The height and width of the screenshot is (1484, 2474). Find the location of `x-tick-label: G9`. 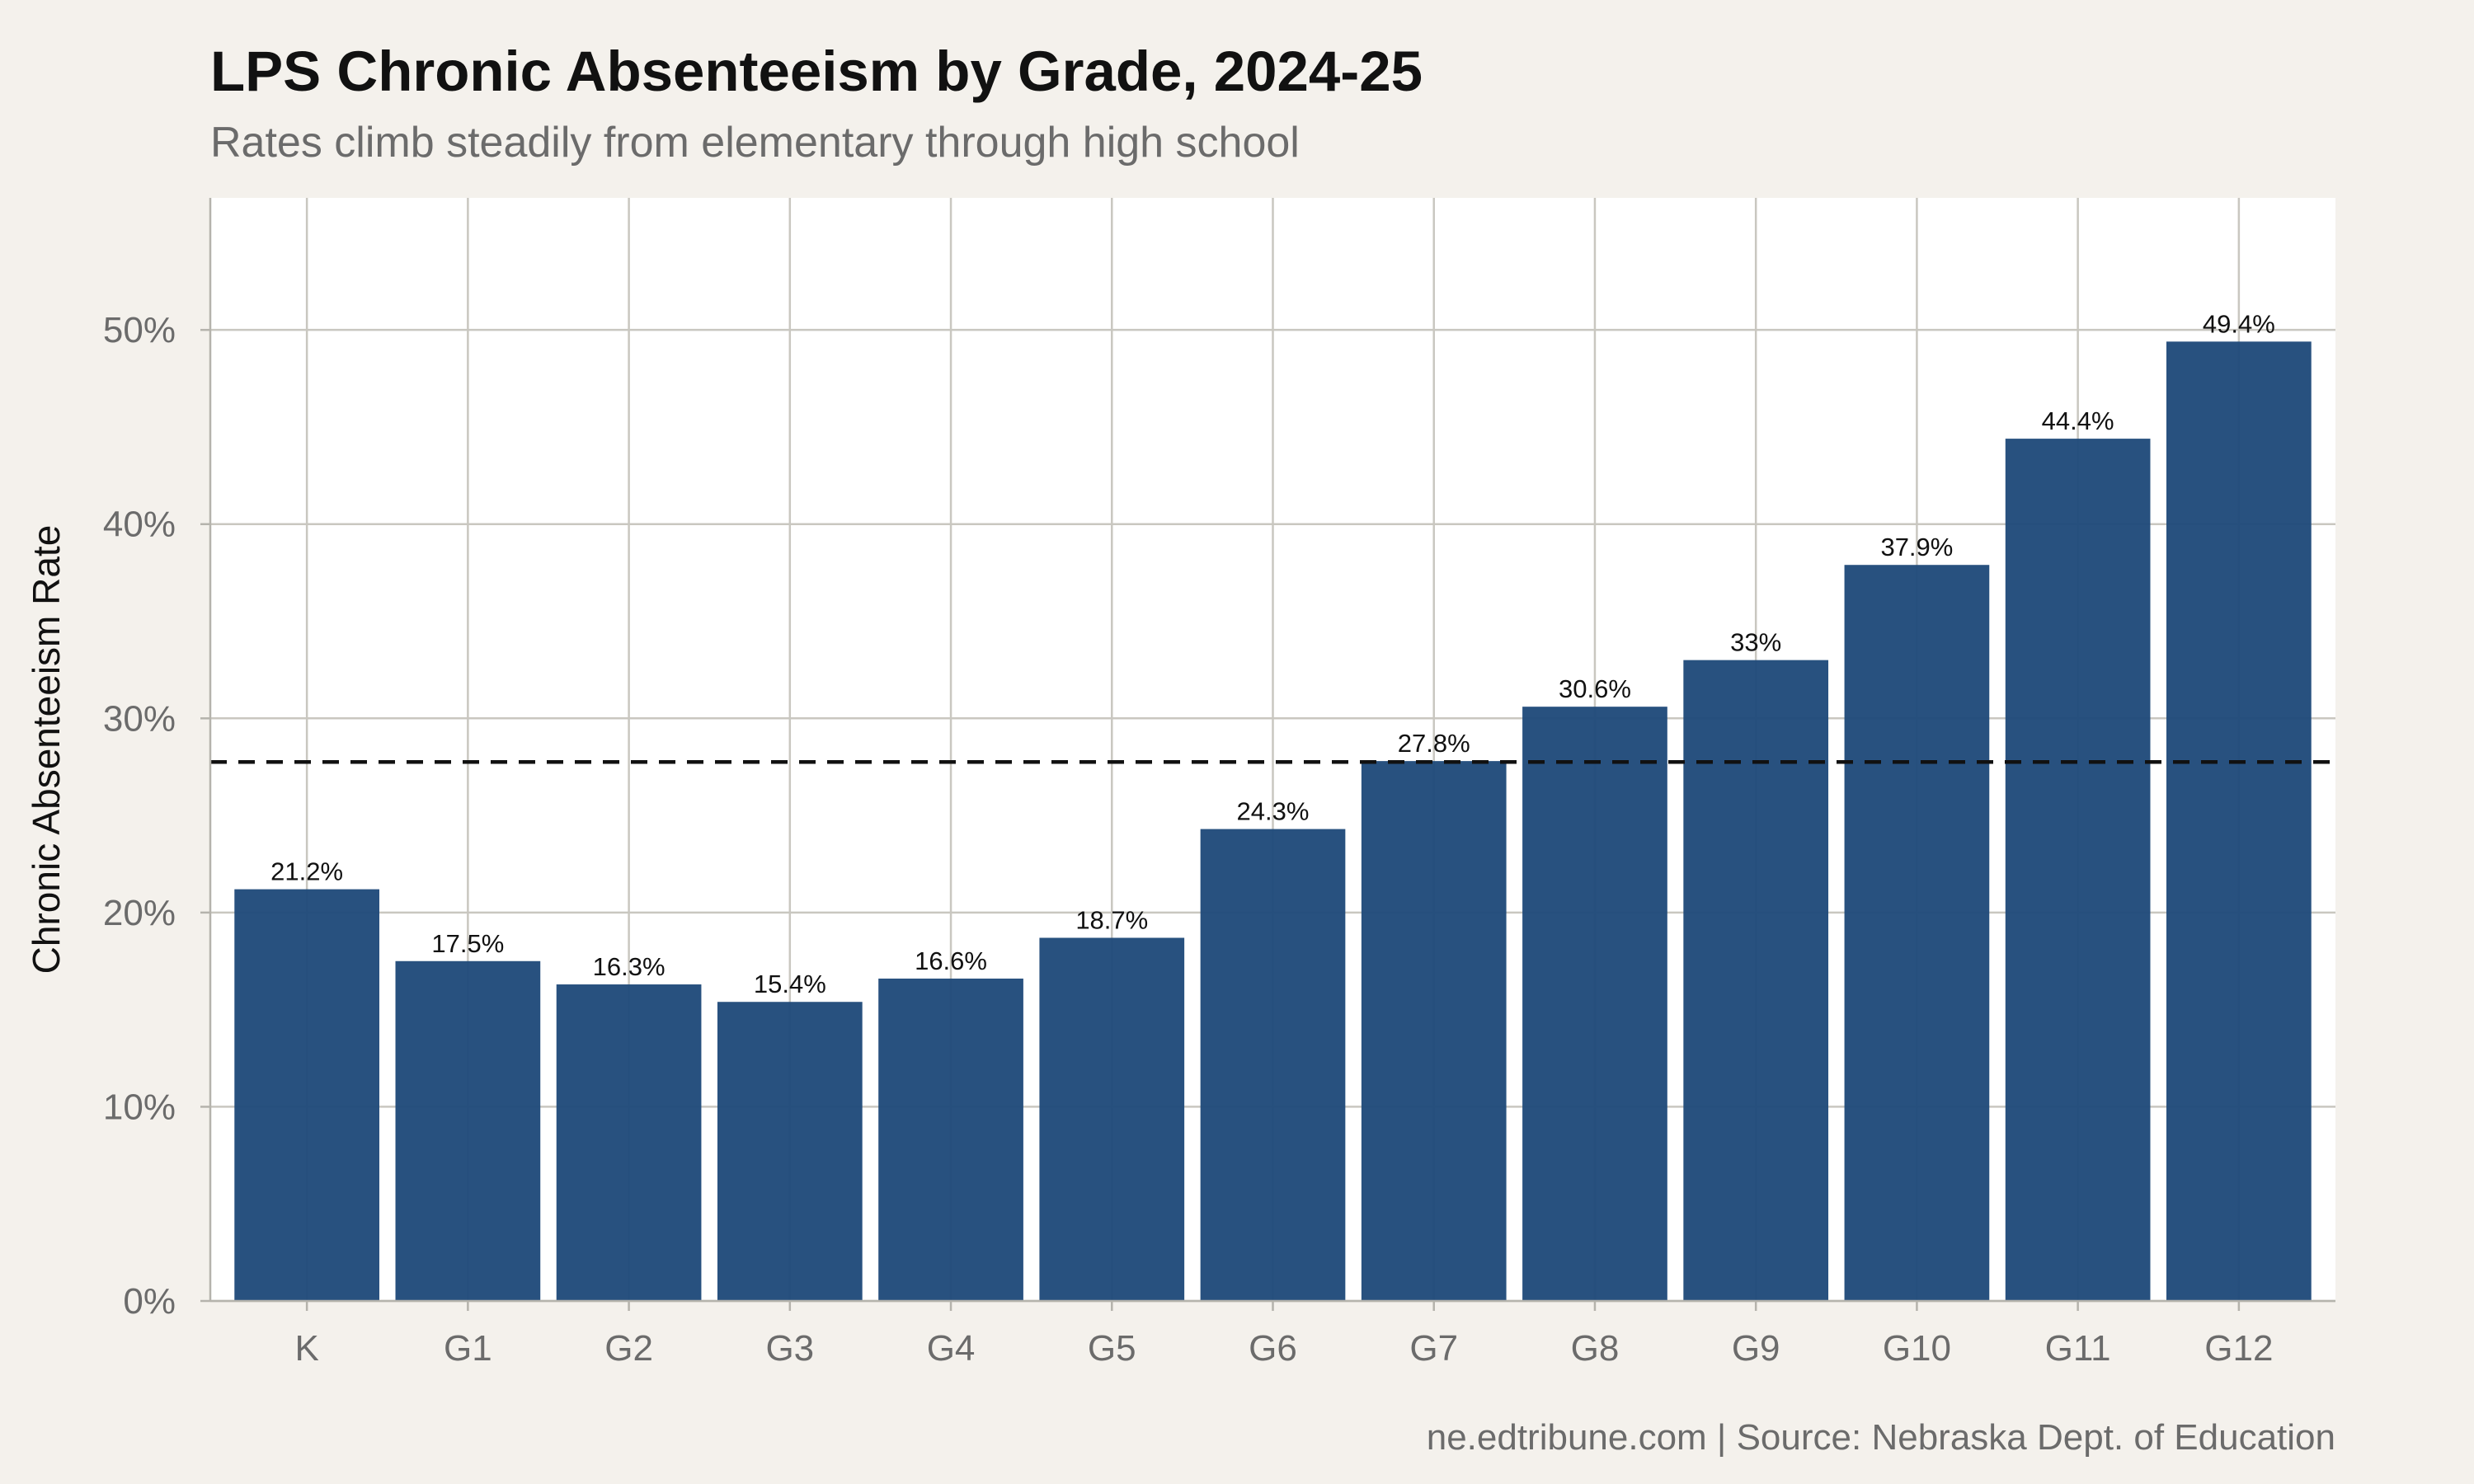

x-tick-label: G9 is located at coordinates (1756, 1348).